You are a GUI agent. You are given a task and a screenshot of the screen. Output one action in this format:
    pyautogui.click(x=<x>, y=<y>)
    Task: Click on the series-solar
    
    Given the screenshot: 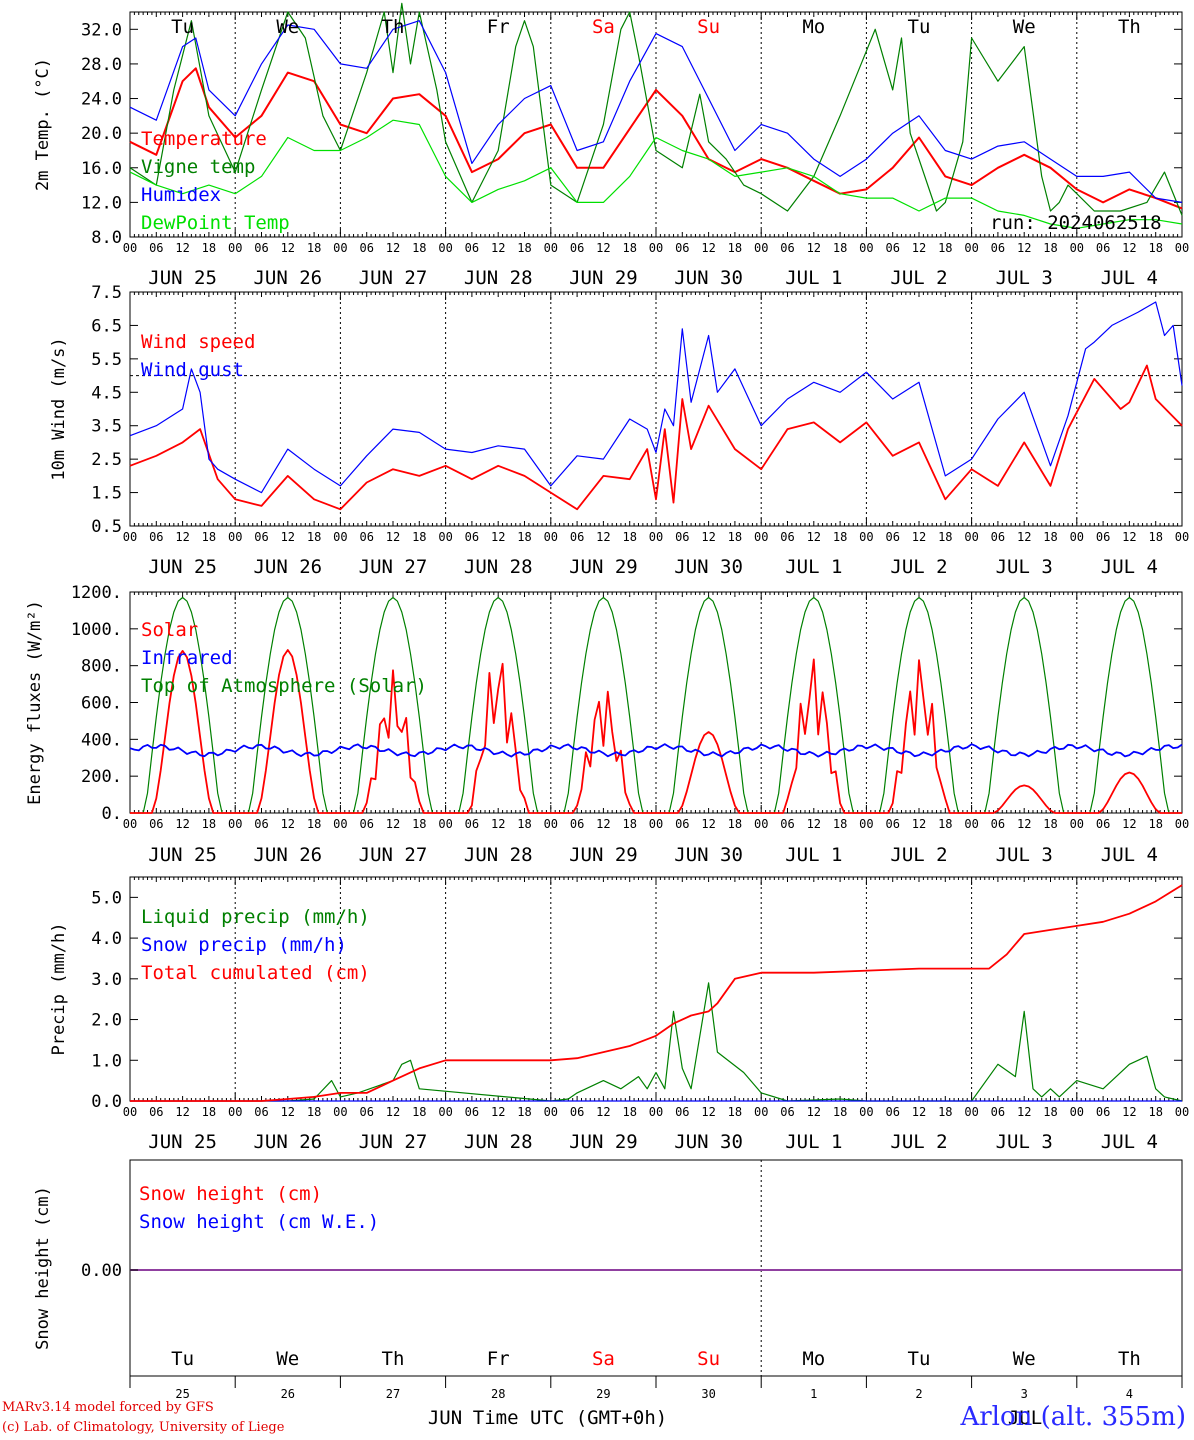 What is the action you would take?
    pyautogui.click(x=656, y=731)
    